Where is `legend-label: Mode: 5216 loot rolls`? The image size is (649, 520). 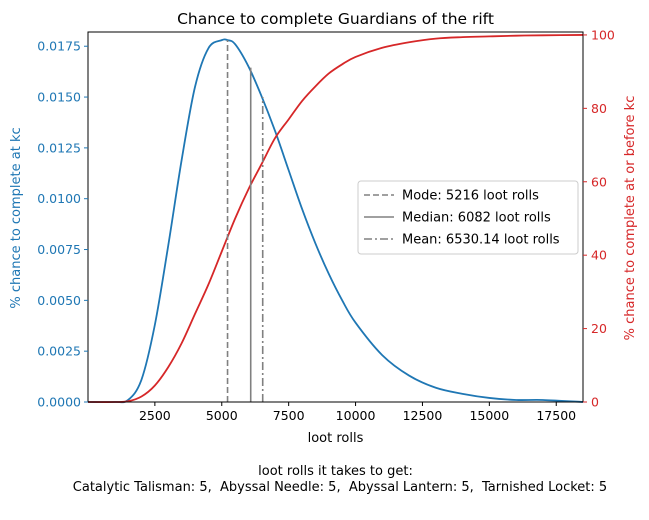
legend-label: Mode: 5216 loot rolls is located at coordinates (470, 196).